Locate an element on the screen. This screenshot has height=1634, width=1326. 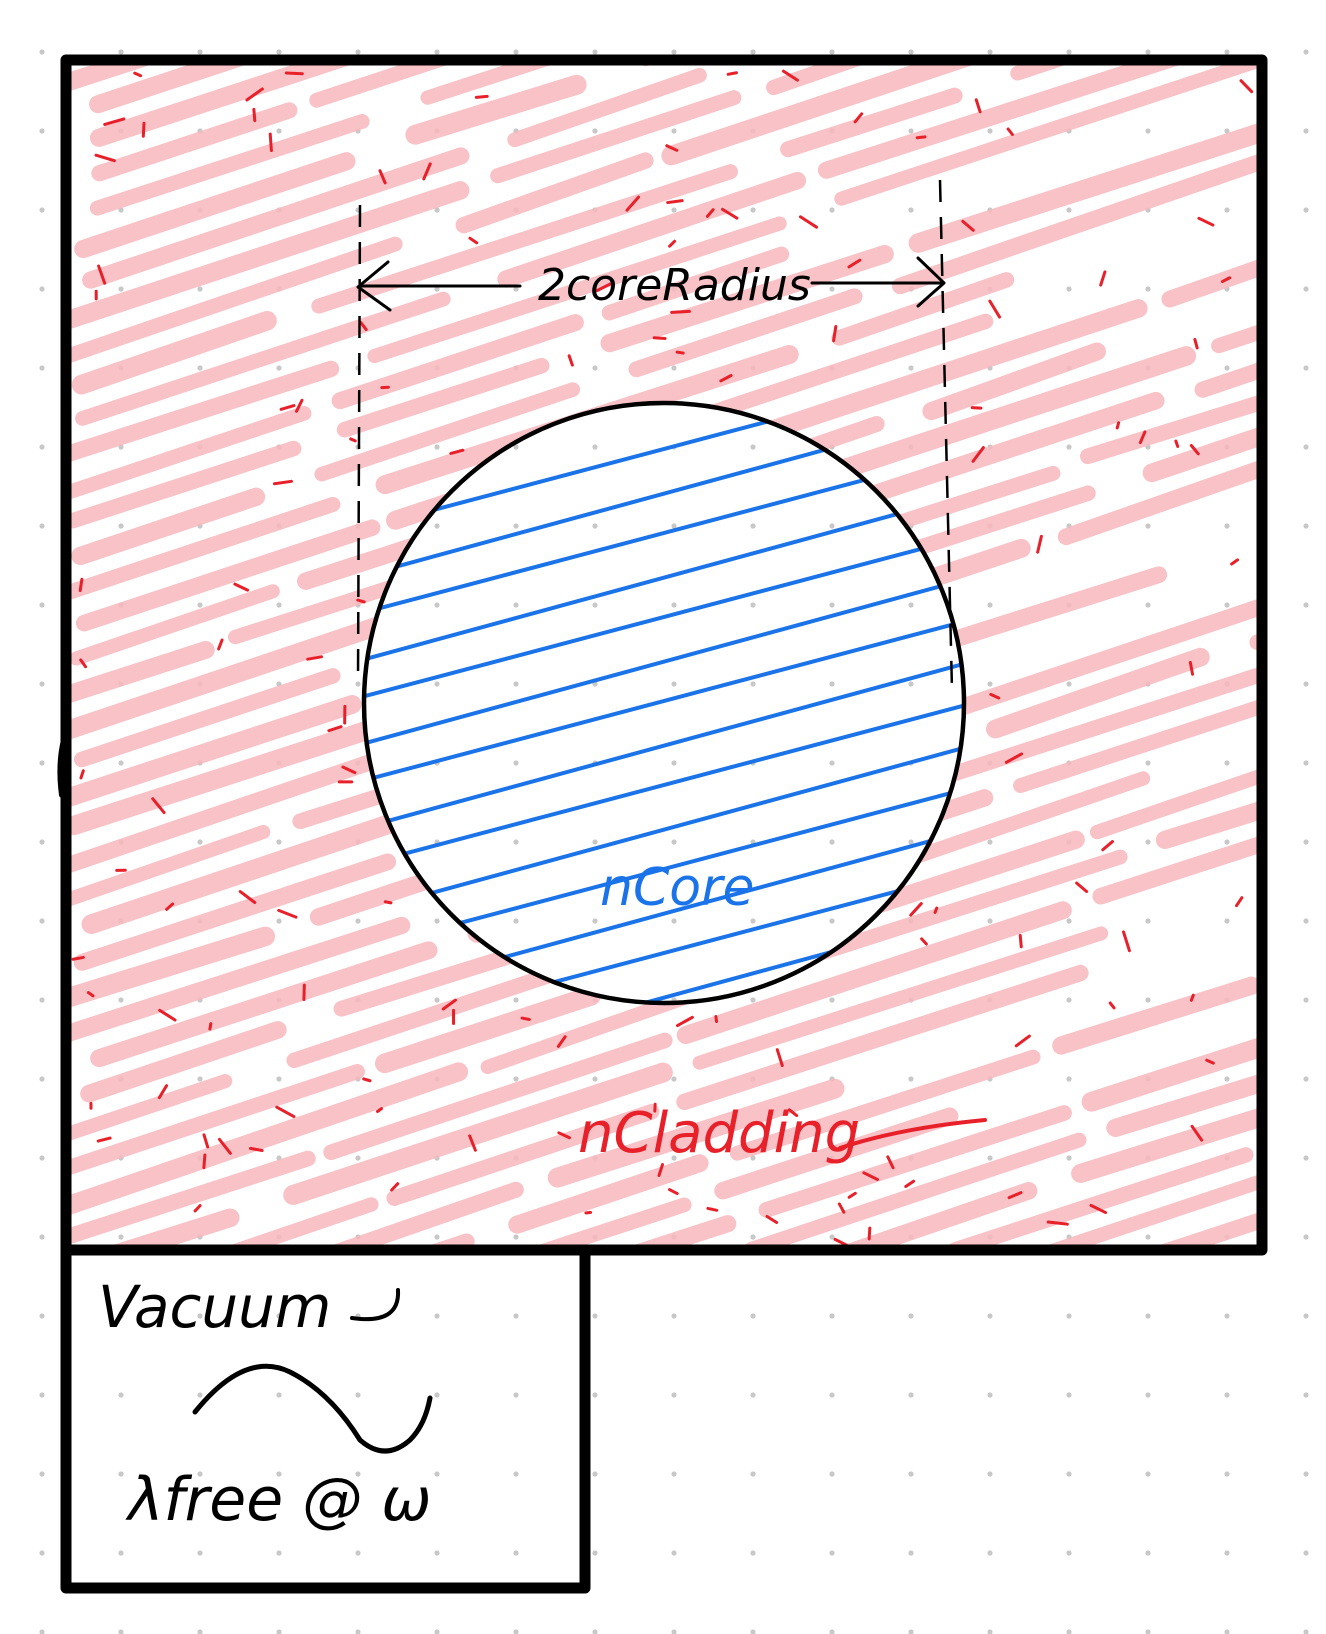
free-wavelength-label: λfree @ ω is located at coordinates (278, 1500).